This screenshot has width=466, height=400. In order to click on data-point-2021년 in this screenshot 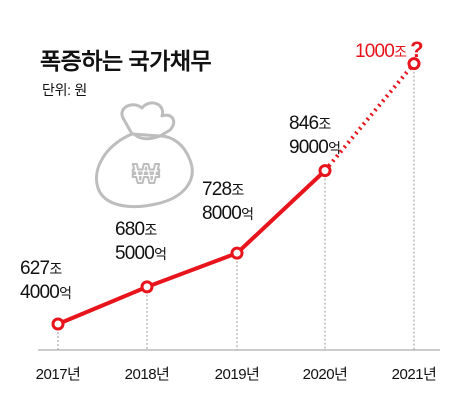, I will do `click(414, 64)`.